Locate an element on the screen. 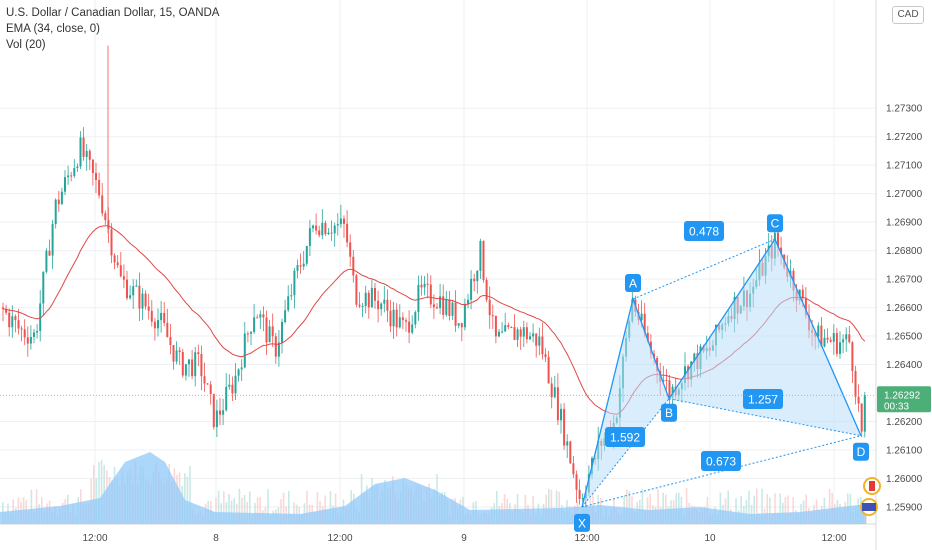 This screenshot has width=932, height=550. pattern-point-x: X is located at coordinates (582, 522).